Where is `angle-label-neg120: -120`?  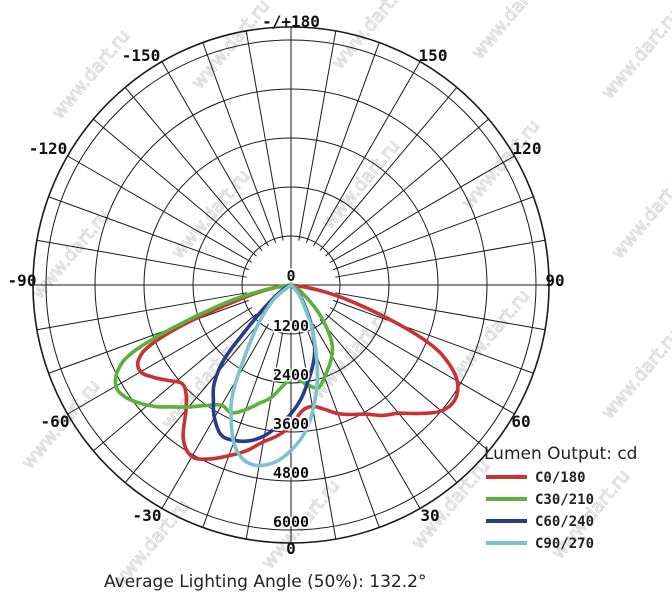
angle-label-neg120: -120 is located at coordinates (48, 148).